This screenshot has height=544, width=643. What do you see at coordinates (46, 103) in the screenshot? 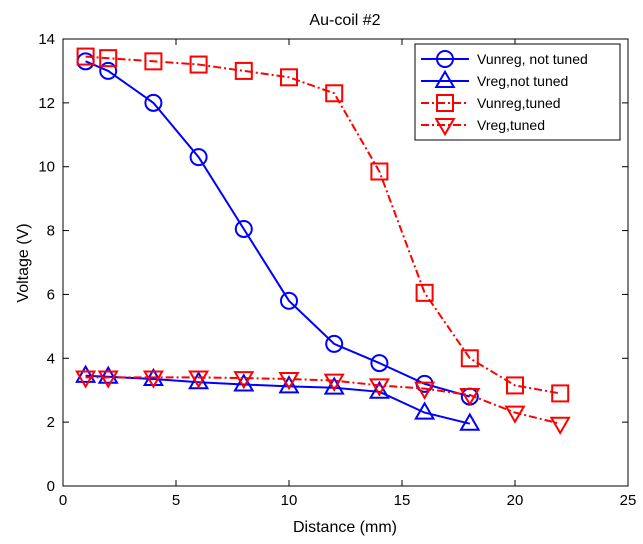
I see `y-tick-label: 12` at bounding box center [46, 103].